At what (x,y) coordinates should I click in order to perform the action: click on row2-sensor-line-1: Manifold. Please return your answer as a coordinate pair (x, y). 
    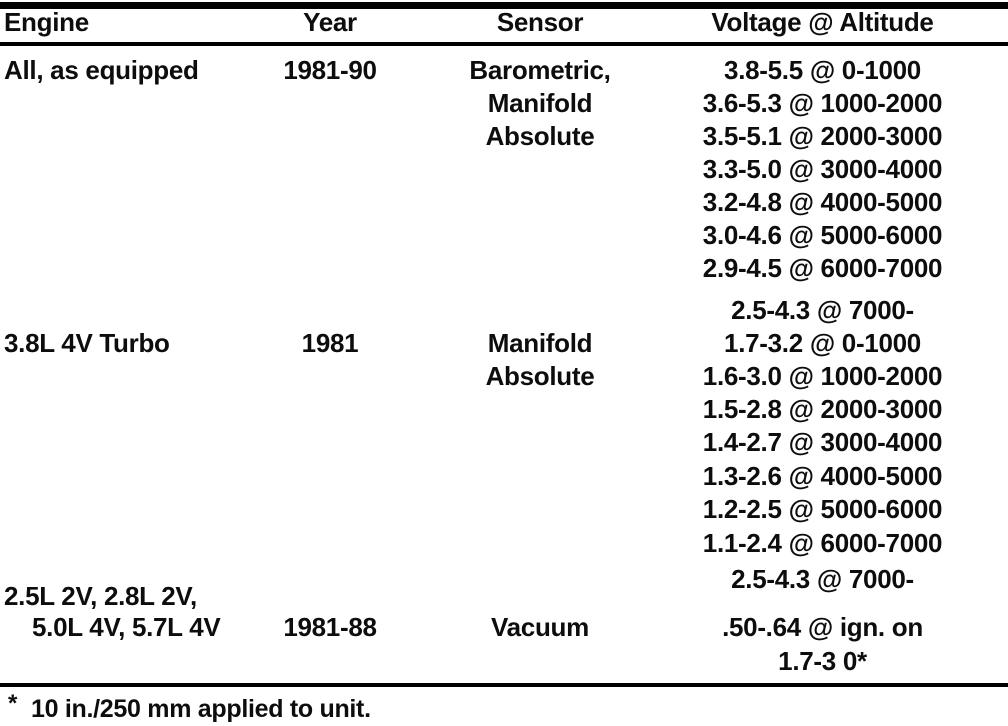
    Looking at the image, I should click on (540, 343).